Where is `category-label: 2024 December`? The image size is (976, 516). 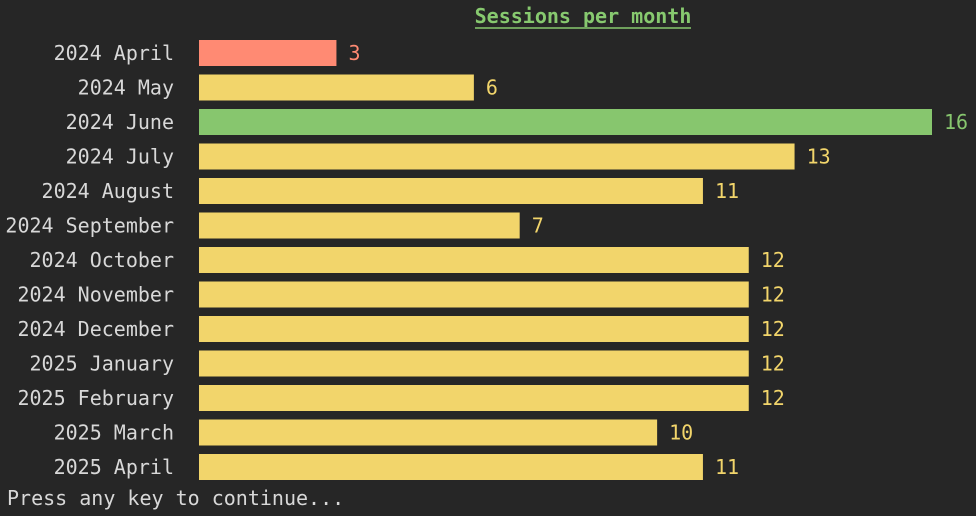
category-label: 2024 December is located at coordinates (95, 329).